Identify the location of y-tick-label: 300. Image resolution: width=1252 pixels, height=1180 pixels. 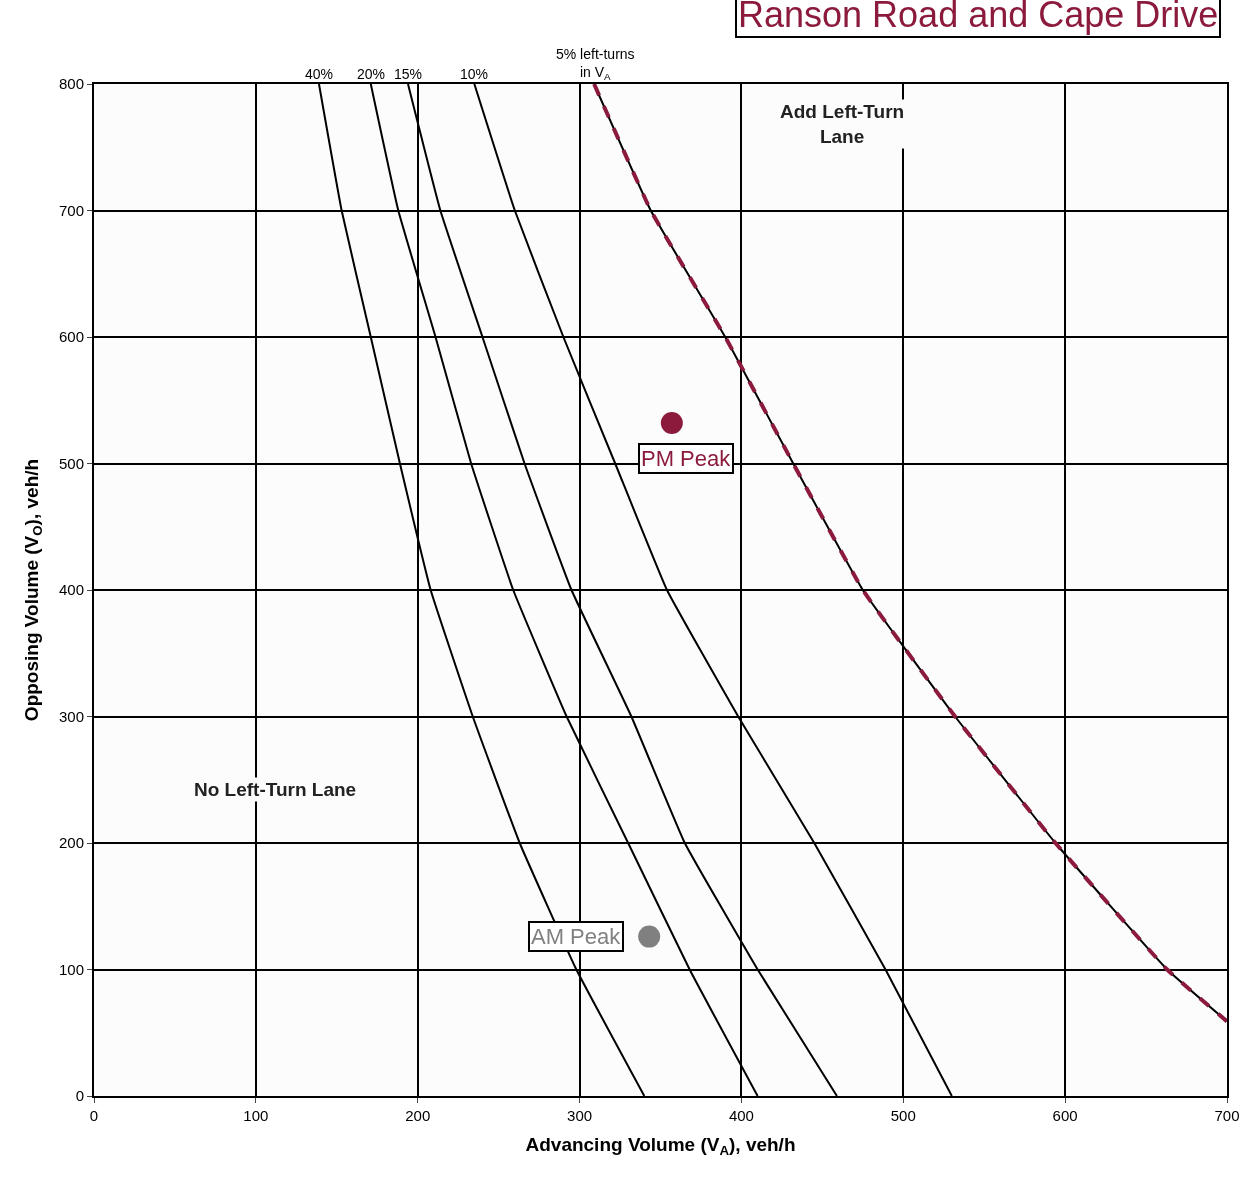
(71, 716).